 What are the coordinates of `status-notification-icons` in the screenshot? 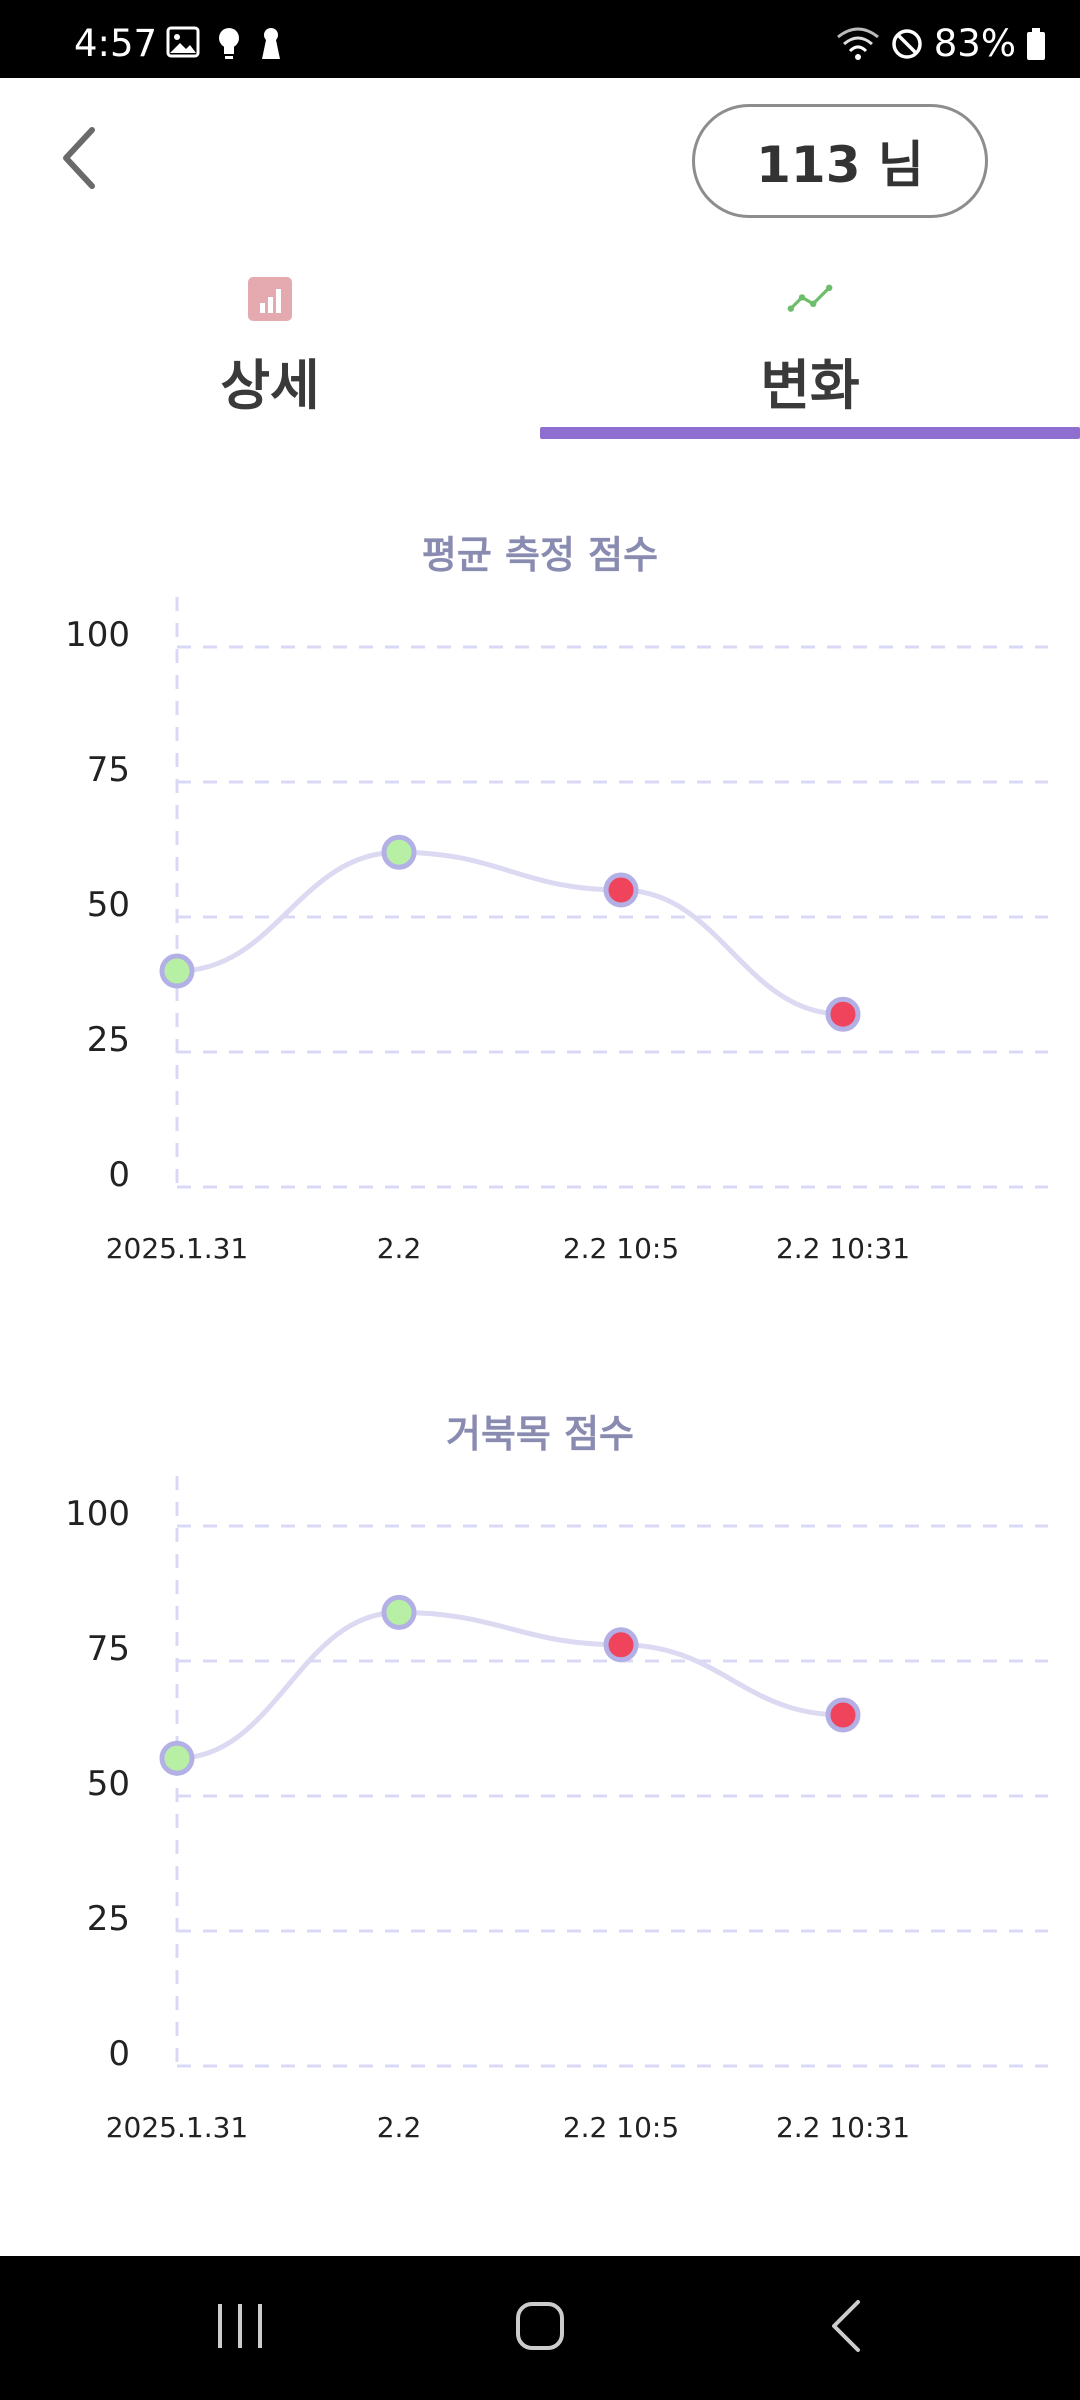 It's located at (225, 43).